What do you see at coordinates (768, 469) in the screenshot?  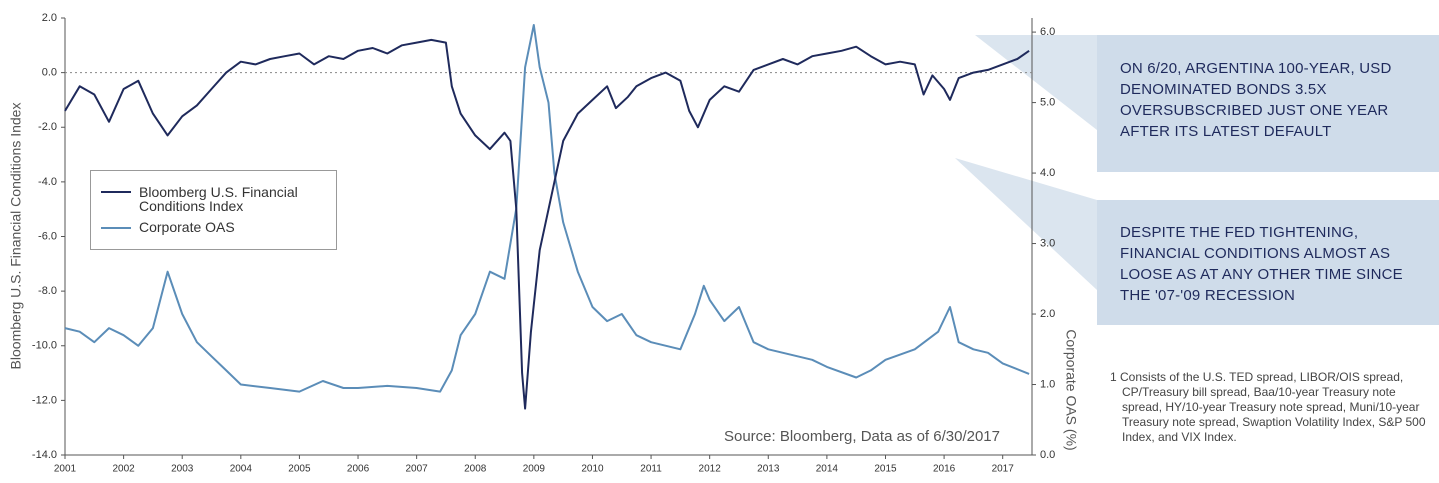 I see `x-tick-label: 2013` at bounding box center [768, 469].